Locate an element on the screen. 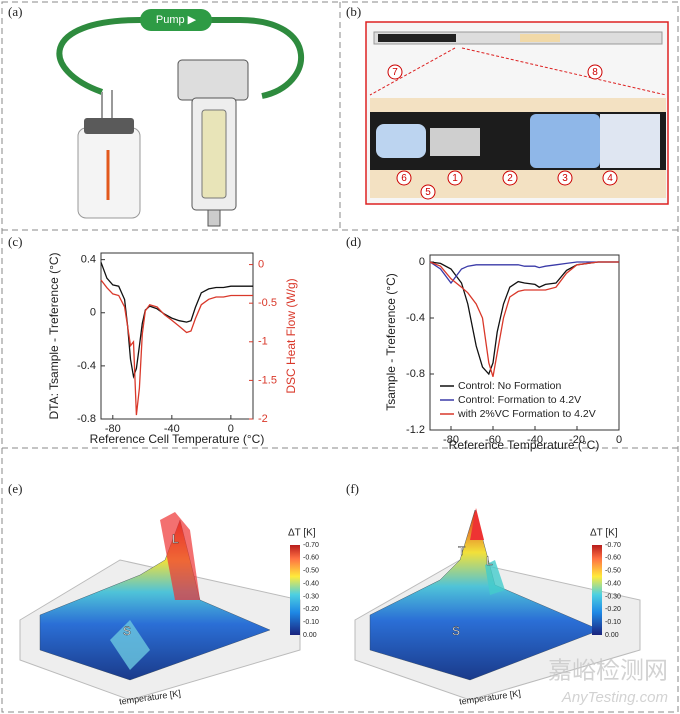 This screenshot has width=680, height=714. y2-tick-label: -0.5 is located at coordinates (267, 303).